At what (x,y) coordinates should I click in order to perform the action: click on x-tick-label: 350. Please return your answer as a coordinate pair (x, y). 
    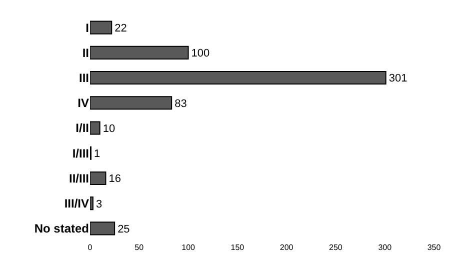
    Looking at the image, I should click on (434, 247).